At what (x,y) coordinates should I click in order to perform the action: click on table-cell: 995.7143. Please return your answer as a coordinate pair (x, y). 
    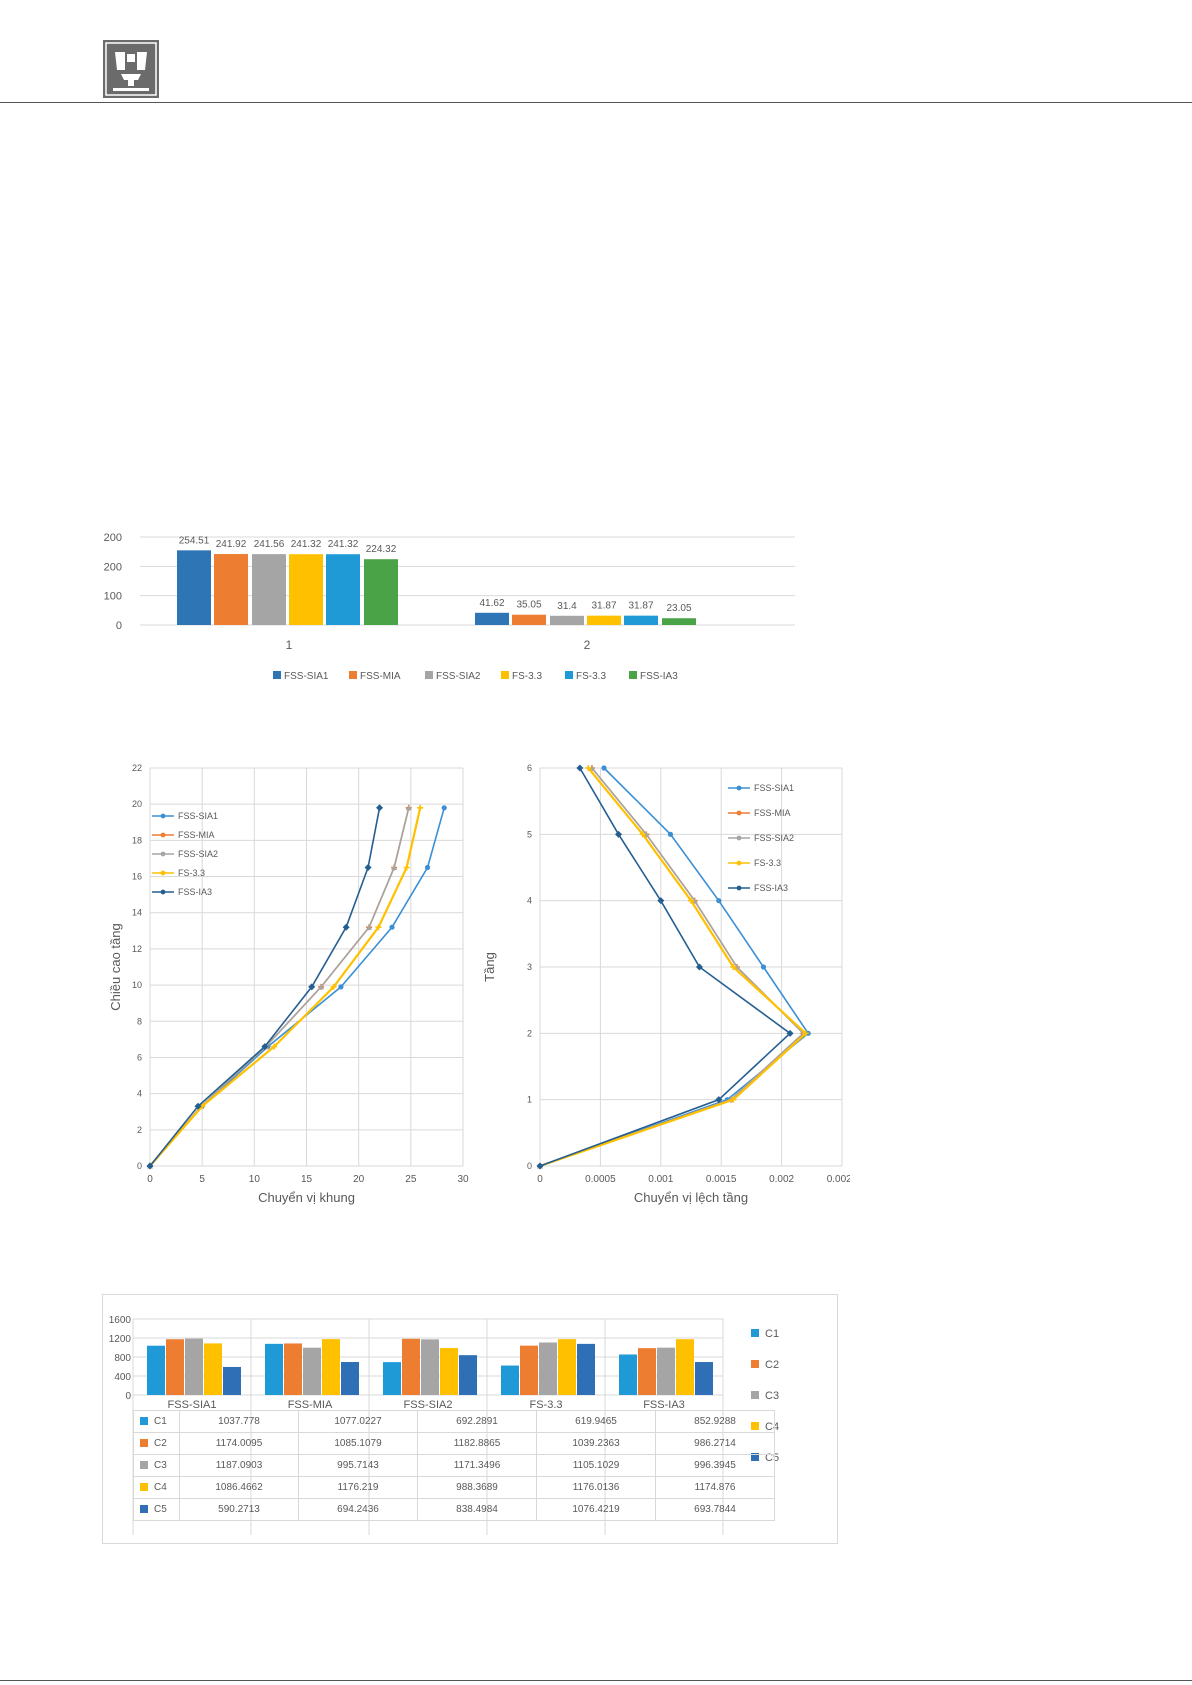
    Looking at the image, I should click on (358, 1465).